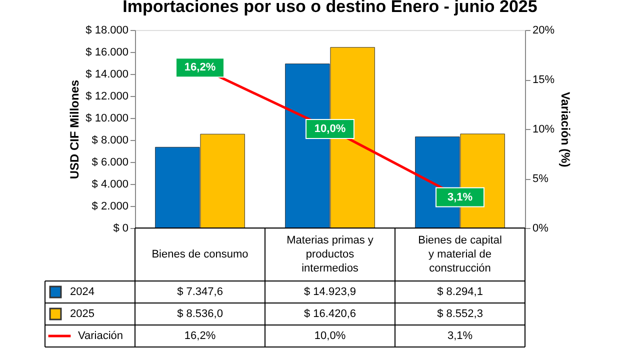 The width and height of the screenshot is (625, 349). I want to click on y2-axis-title: Variación (%), so click(565, 130).